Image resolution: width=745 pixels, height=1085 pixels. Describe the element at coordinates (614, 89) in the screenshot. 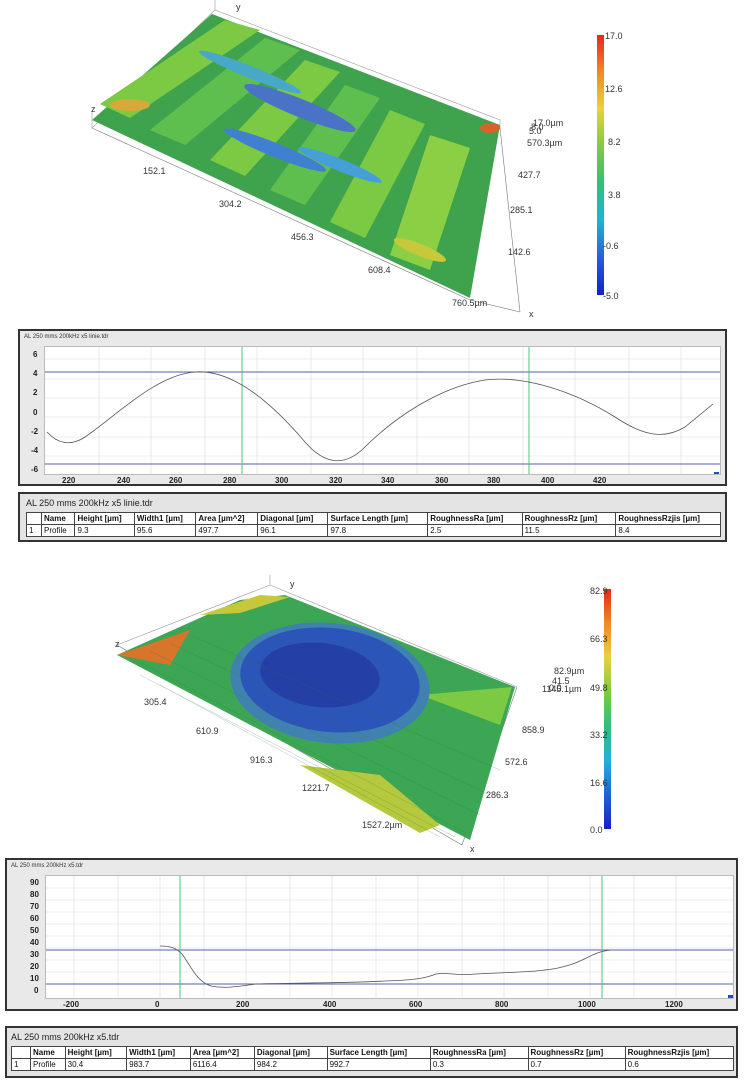

I see `color-scale-label: 12.6` at that location.